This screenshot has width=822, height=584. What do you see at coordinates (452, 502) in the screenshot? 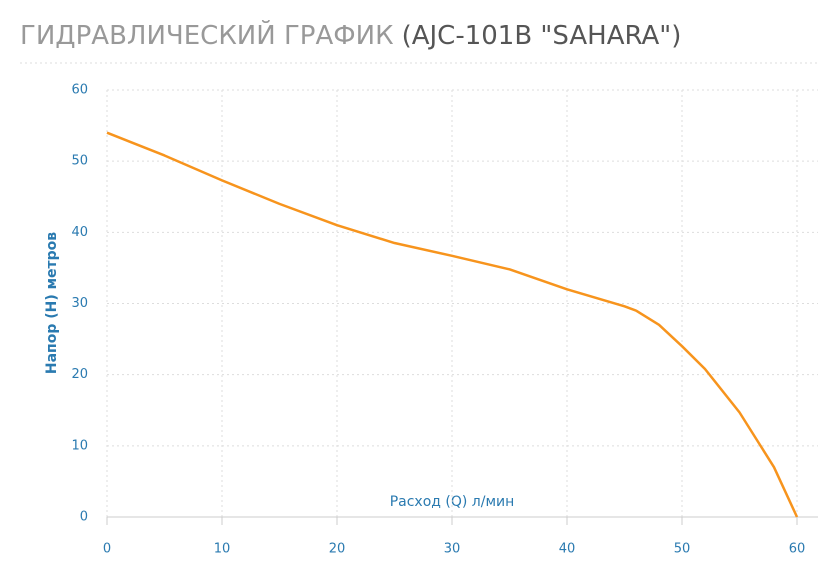
I see `x-axis-label: Расход (Q) л/мин` at bounding box center [452, 502].